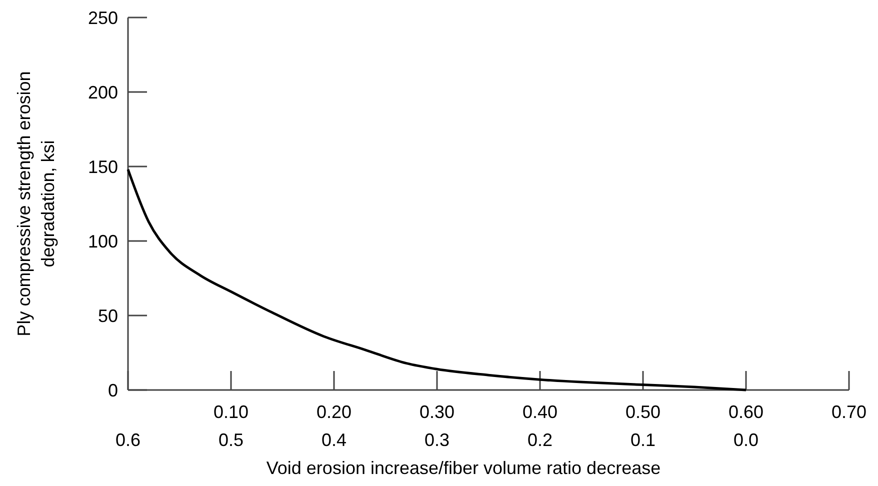  I want to click on y-tick-label: 250, so click(103, 18).